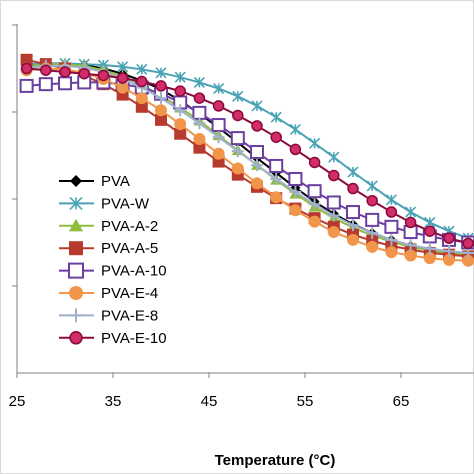 The image size is (474, 474). I want to click on x-axis-title: Temperature (°C), so click(275, 460).